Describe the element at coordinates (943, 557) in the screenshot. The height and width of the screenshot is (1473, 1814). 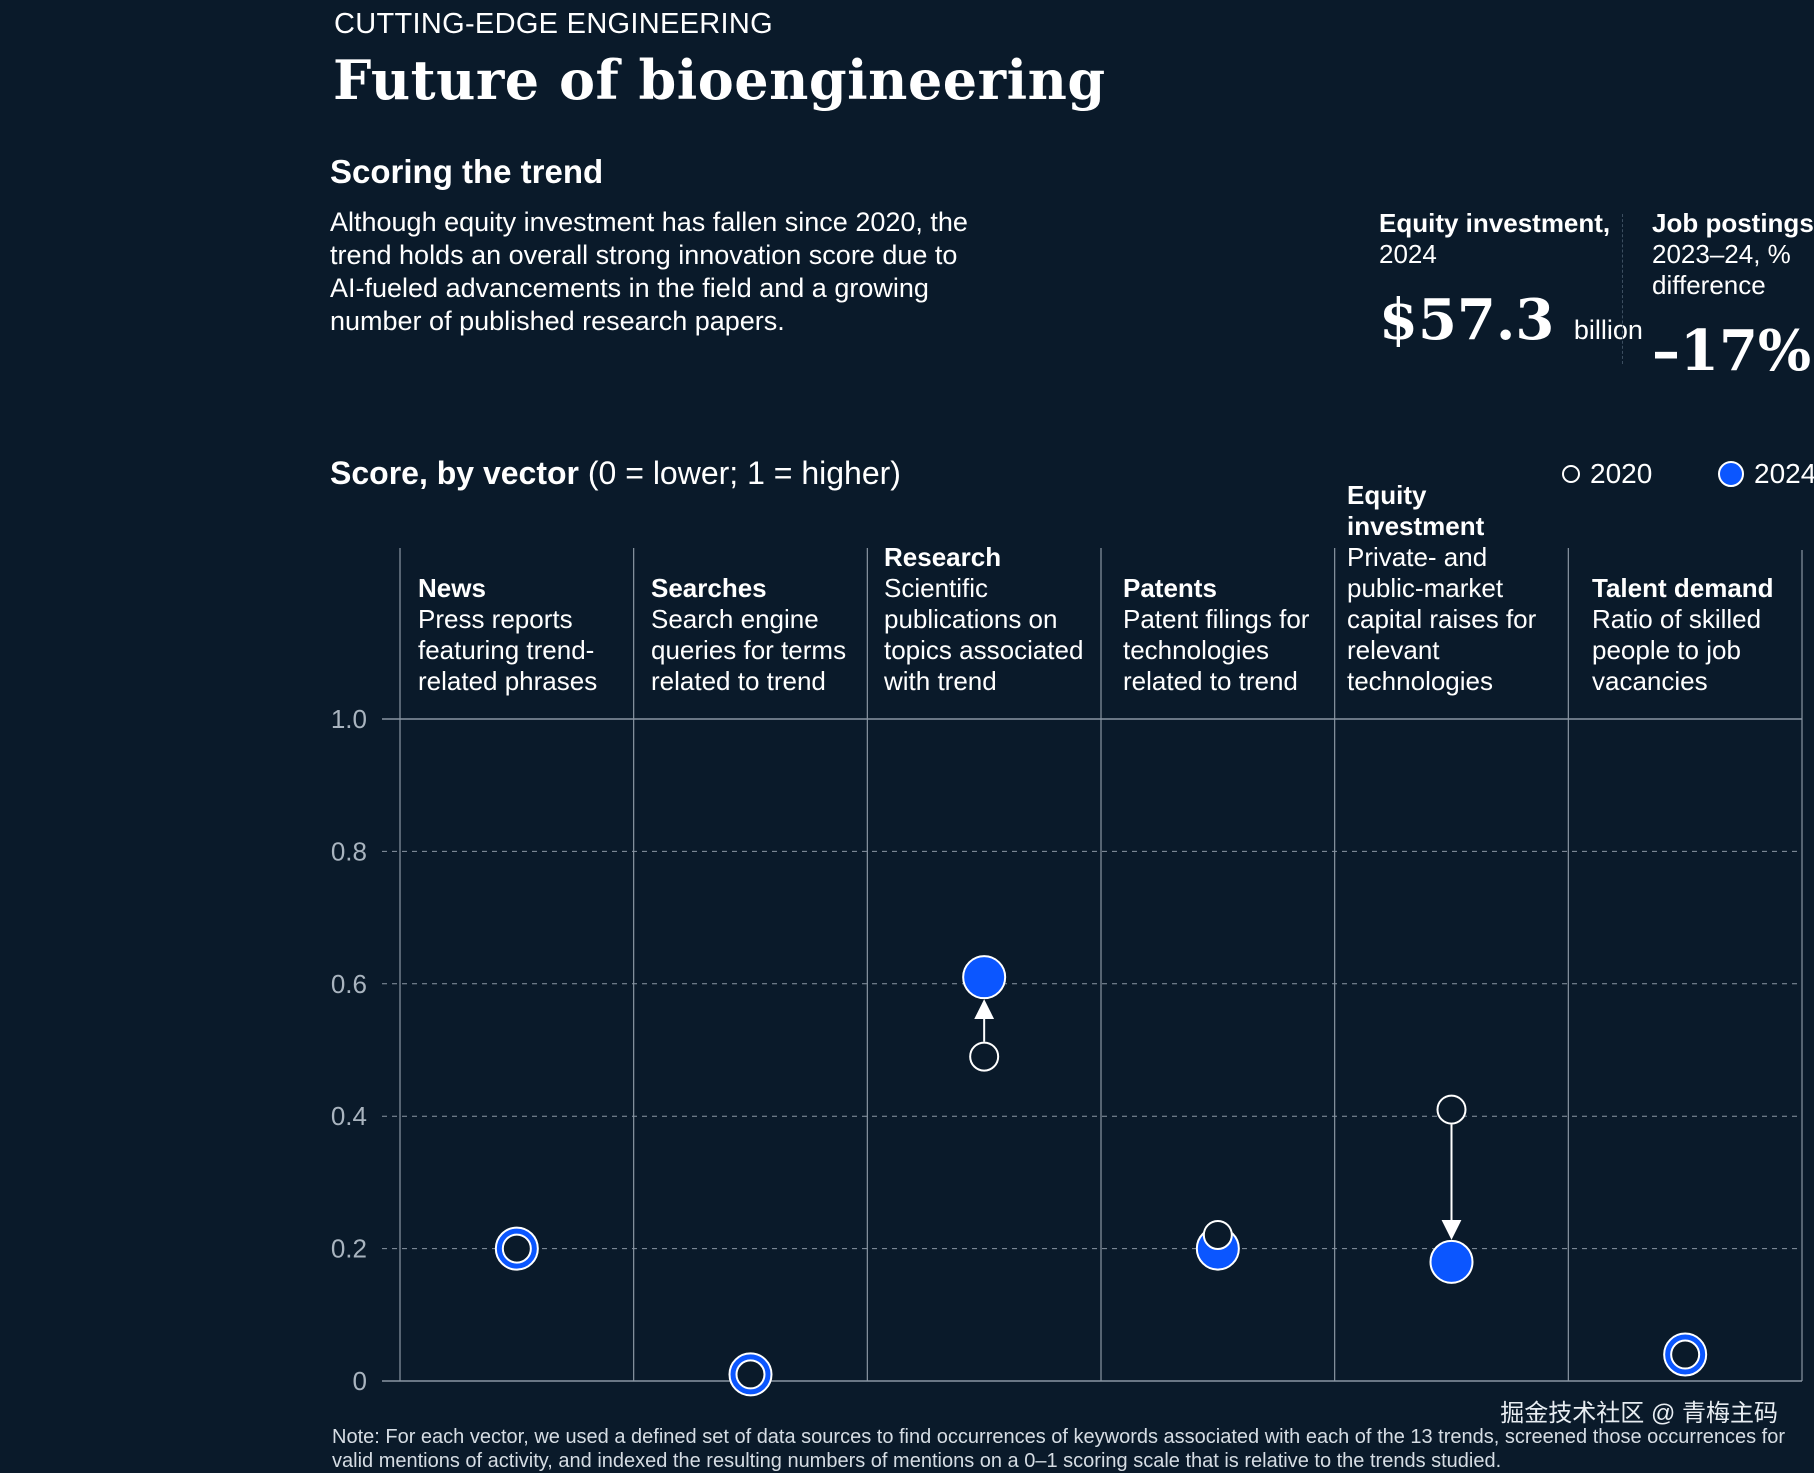
I see `vector-name: Research` at that location.